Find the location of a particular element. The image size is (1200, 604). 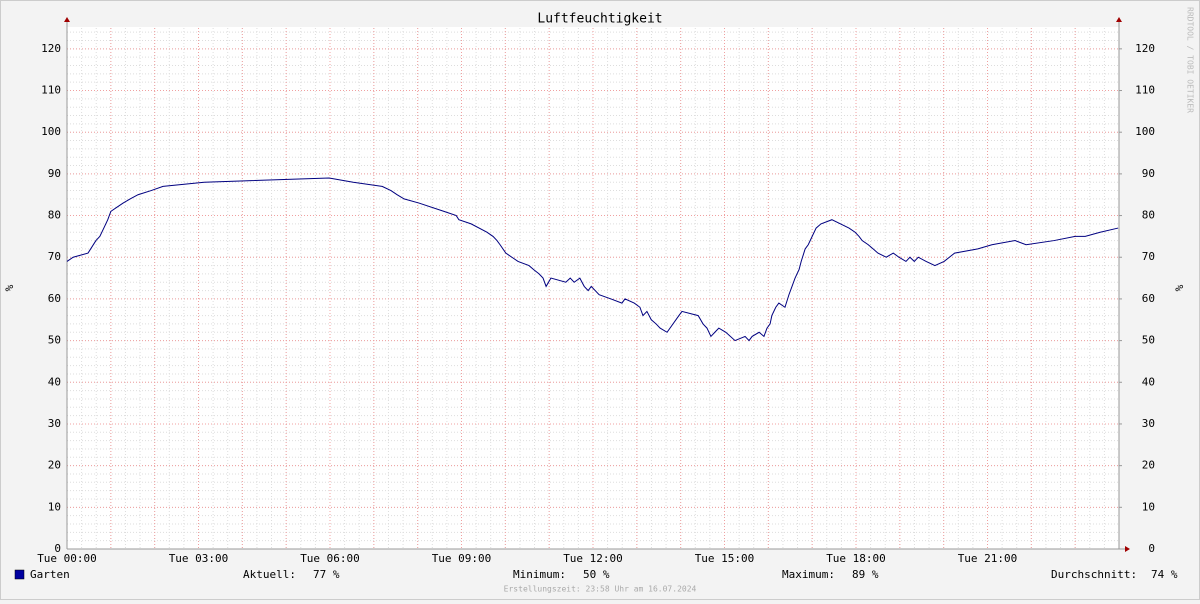

y2-tick-label: 40 is located at coordinates (1148, 381).